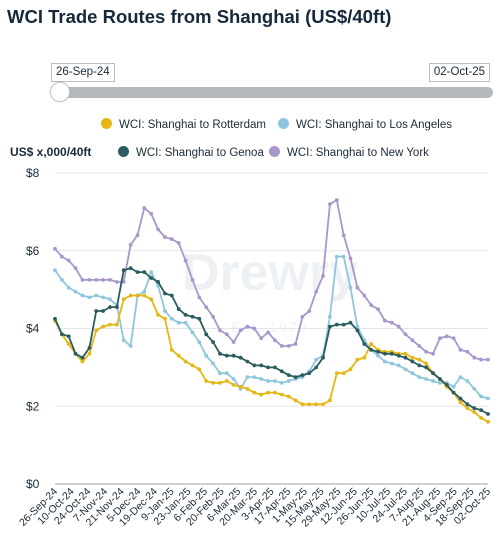  Describe the element at coordinates (183, 125) in the screenshot. I see `legend-item-rotterdam: WCI: Shanghai to Rotterdam` at that location.